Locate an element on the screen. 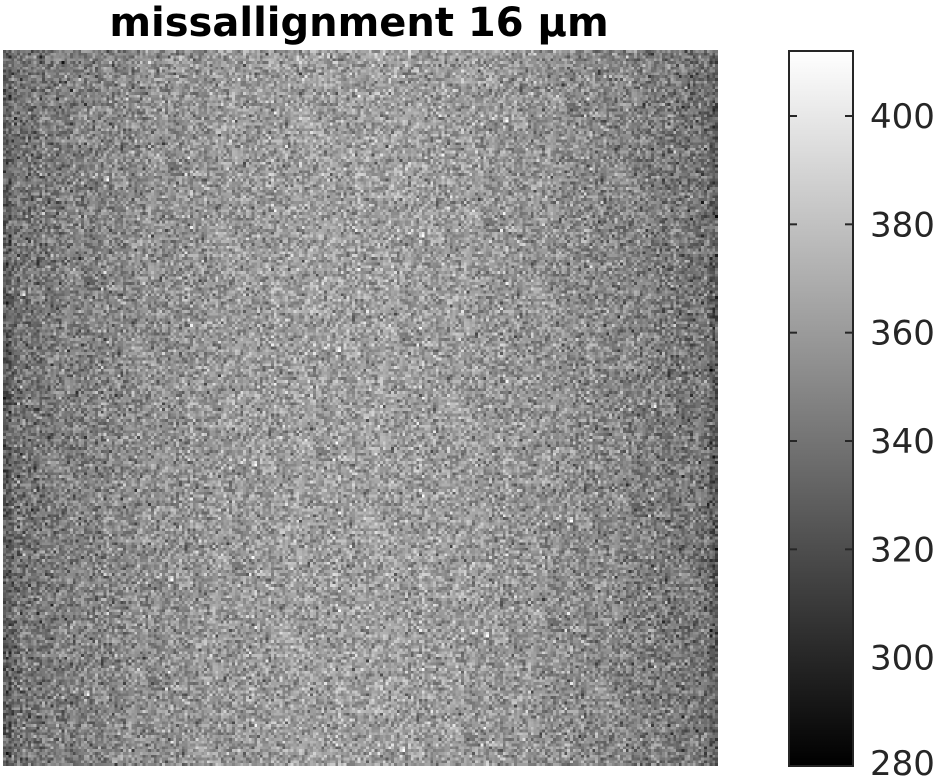 The height and width of the screenshot is (778, 942). colorbar-tick-label: 280 is located at coordinates (902, 761).